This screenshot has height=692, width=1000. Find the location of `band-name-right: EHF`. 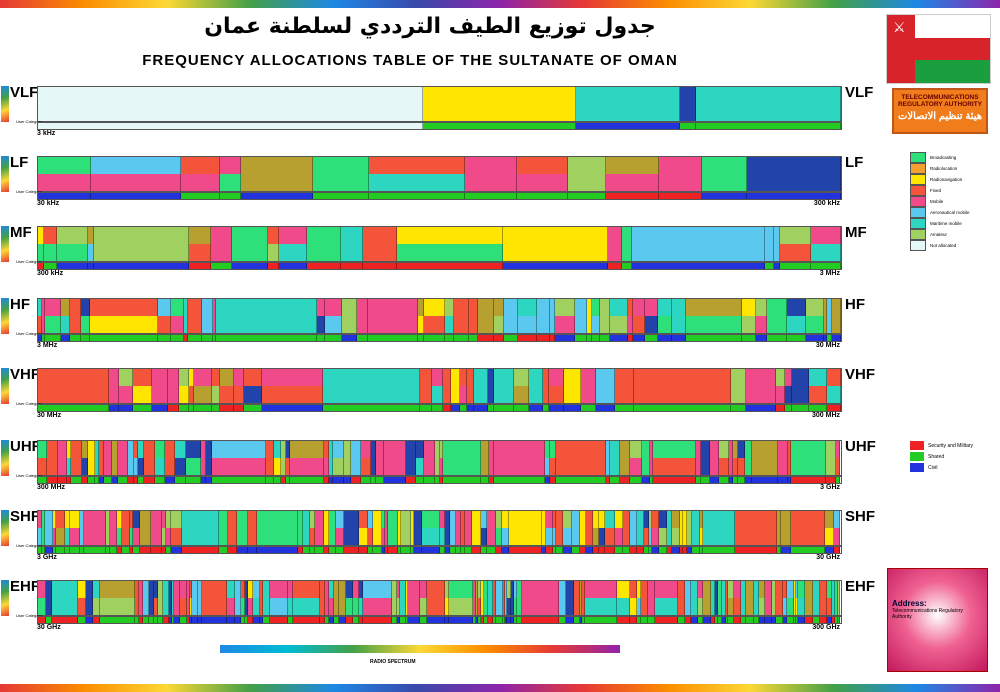

band-name-right: EHF is located at coordinates (860, 586).